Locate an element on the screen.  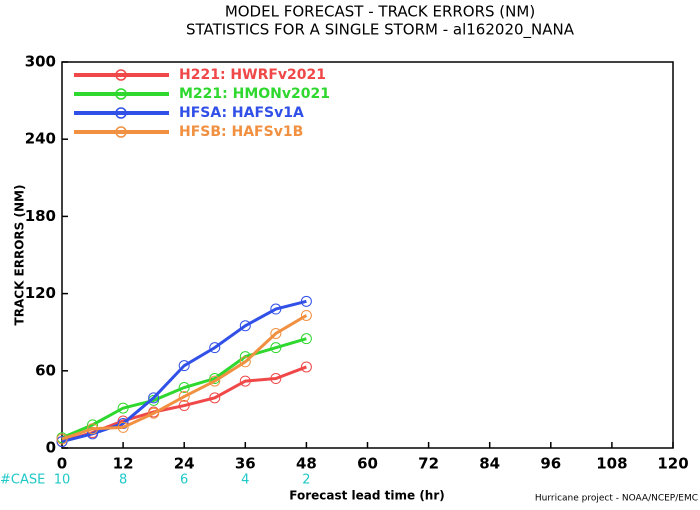
x-tick-label: 48 is located at coordinates (306, 464).